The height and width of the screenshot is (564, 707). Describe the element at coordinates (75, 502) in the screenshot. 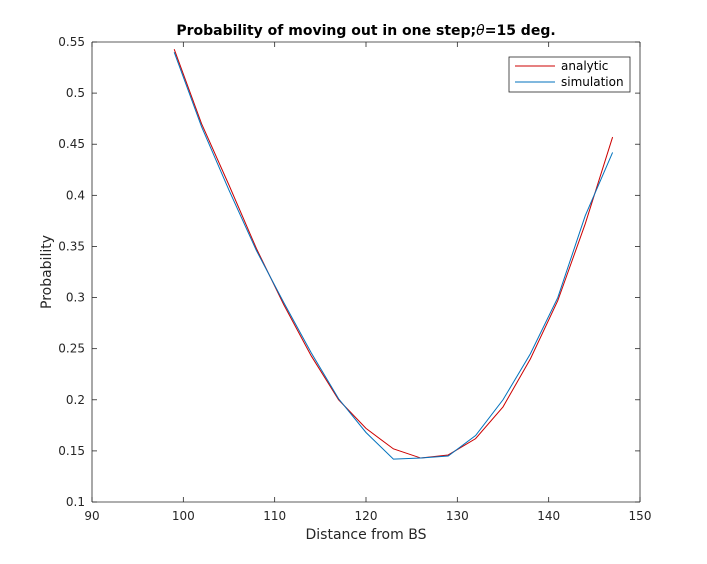

I see `y-tick-label: 0.1` at that location.